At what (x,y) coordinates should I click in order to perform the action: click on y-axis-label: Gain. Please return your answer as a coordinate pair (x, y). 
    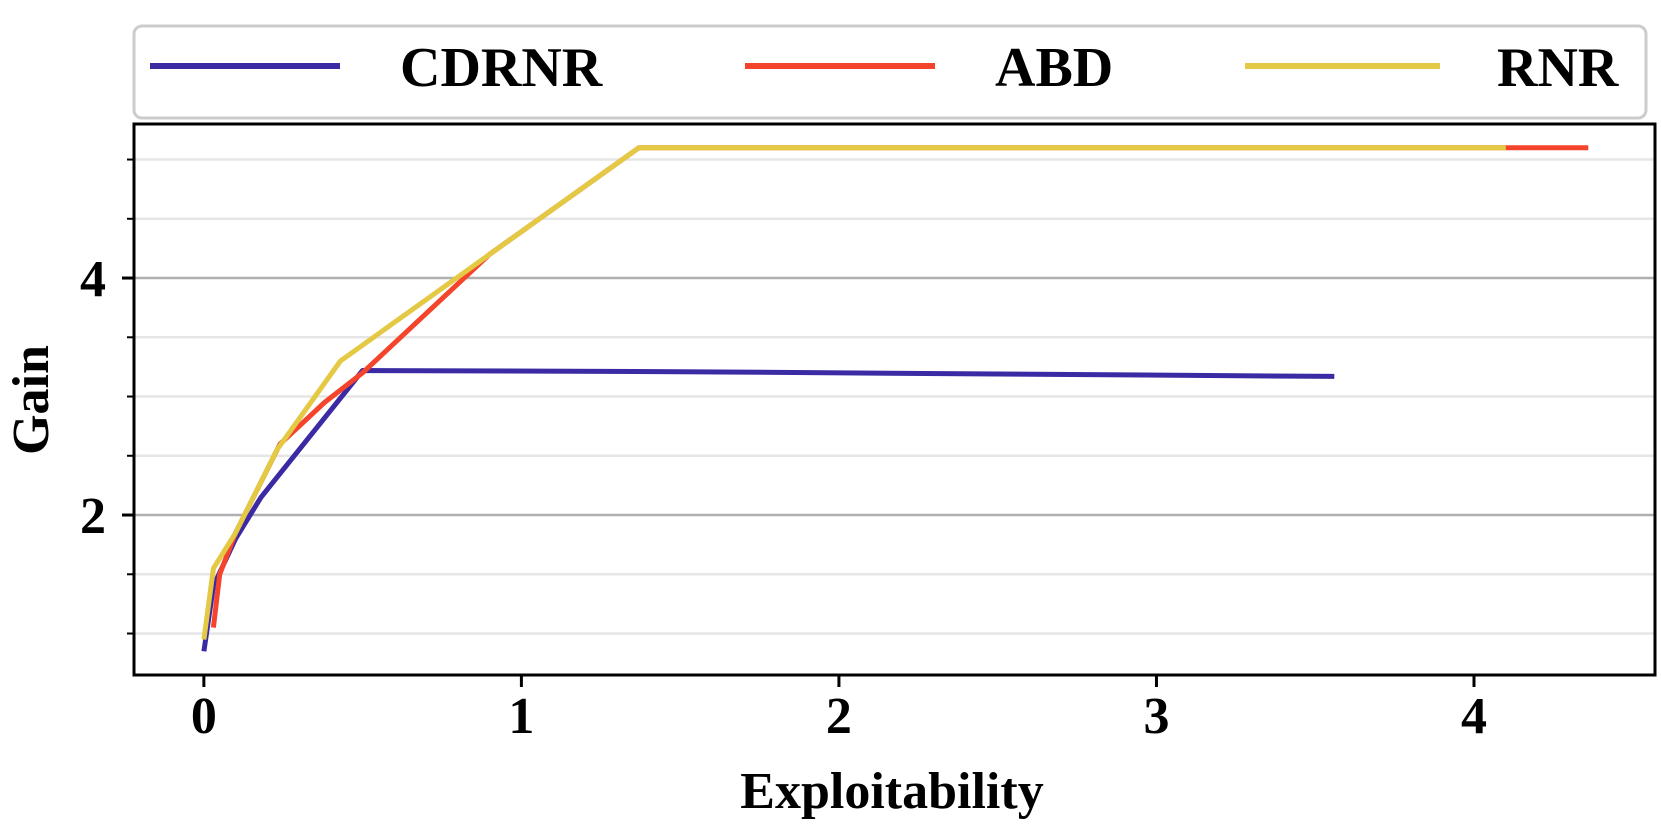
    Looking at the image, I should click on (31, 400).